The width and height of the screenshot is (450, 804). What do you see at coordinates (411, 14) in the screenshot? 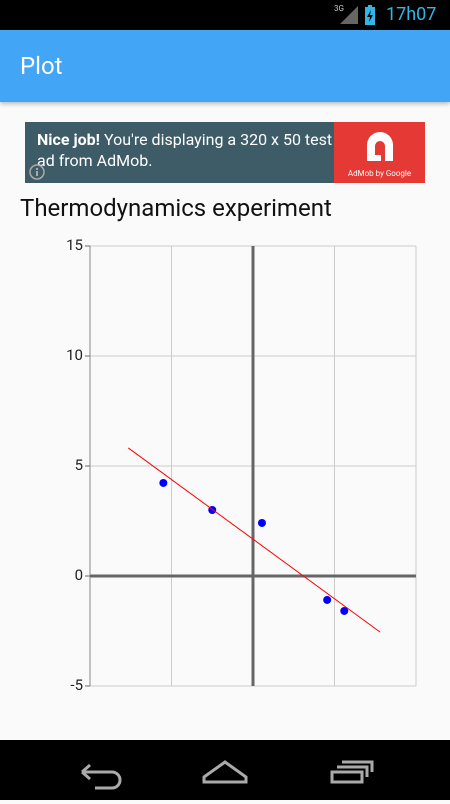
I see `clock: 17h07` at bounding box center [411, 14].